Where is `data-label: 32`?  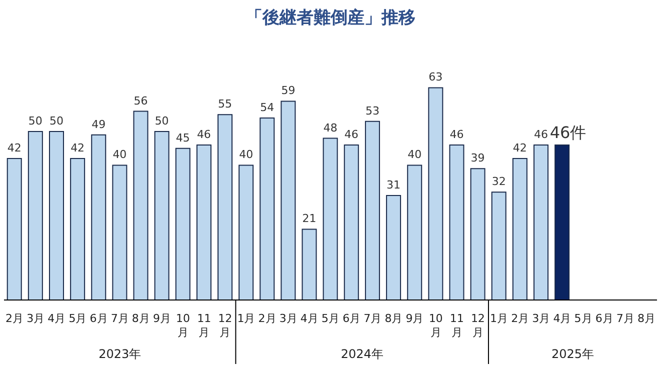
data-label: 32 is located at coordinates (499, 181).